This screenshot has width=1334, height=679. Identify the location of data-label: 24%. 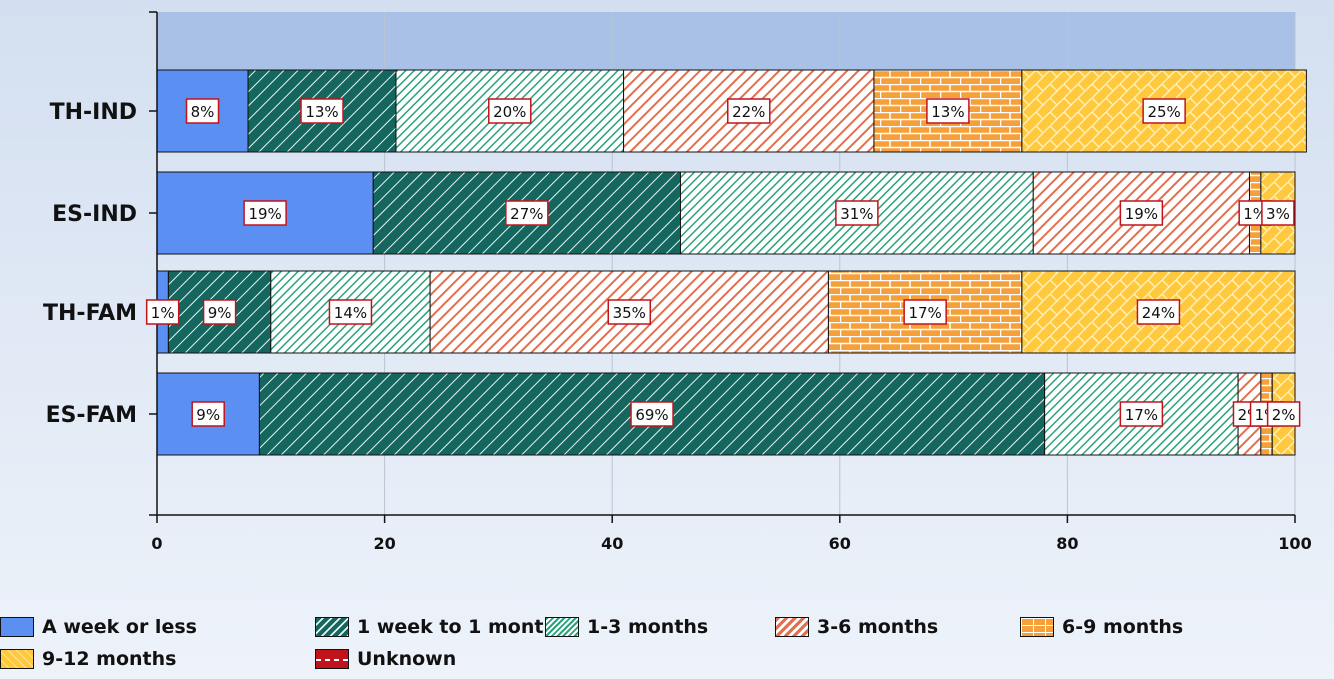
(1158, 313).